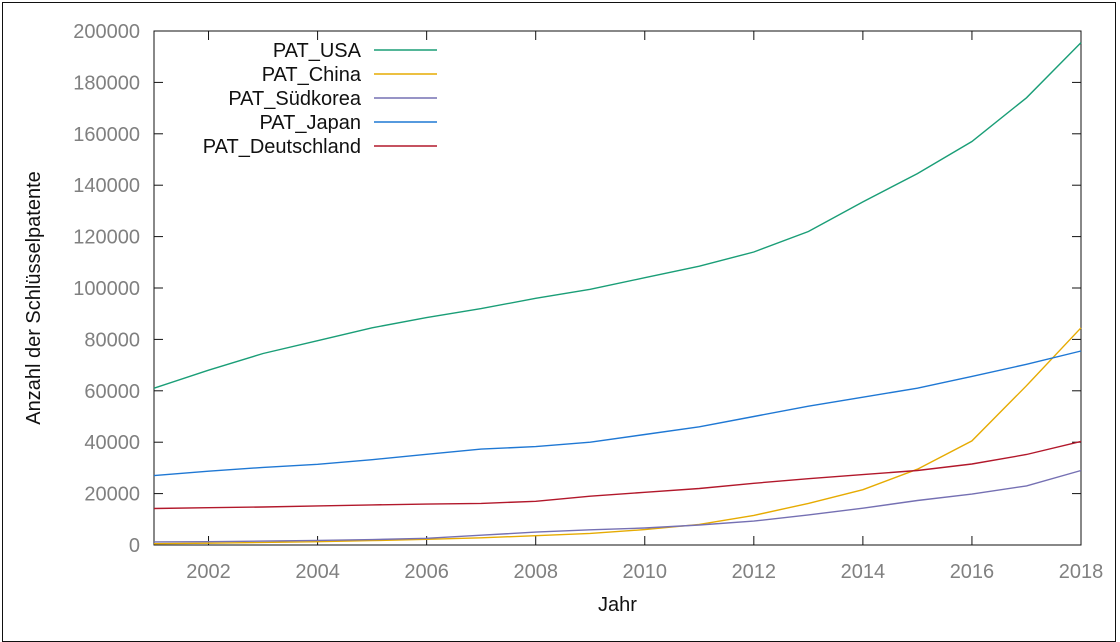 This screenshot has width=1120, height=642. What do you see at coordinates (645, 572) in the screenshot?
I see `x-tick-label: 2010` at bounding box center [645, 572].